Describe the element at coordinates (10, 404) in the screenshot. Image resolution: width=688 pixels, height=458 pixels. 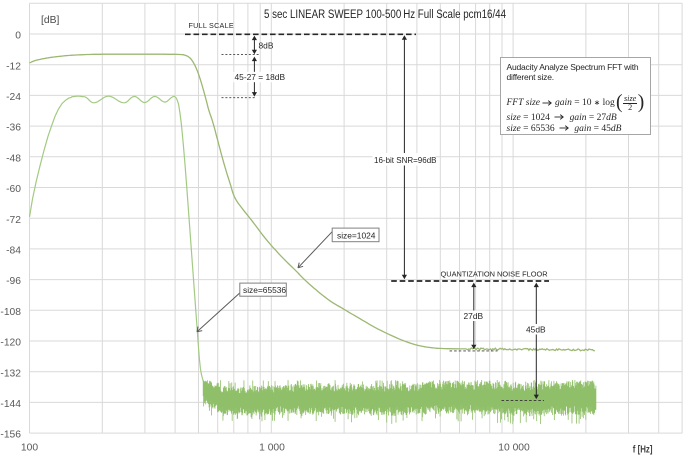
I see `svg-text: -144` at that location.